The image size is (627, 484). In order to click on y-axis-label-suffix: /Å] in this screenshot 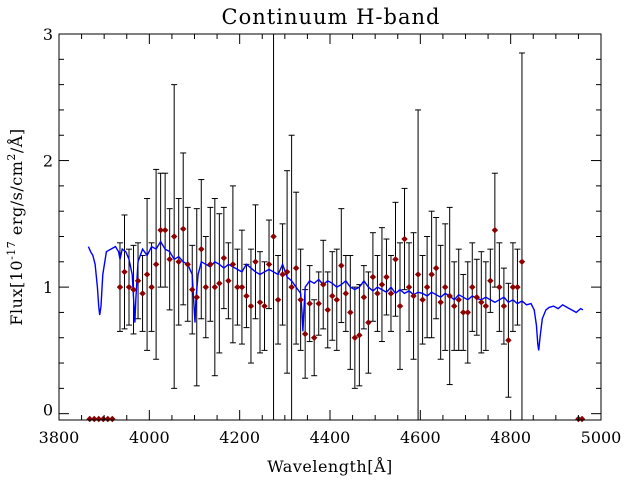, I will do `click(16, 140)`.